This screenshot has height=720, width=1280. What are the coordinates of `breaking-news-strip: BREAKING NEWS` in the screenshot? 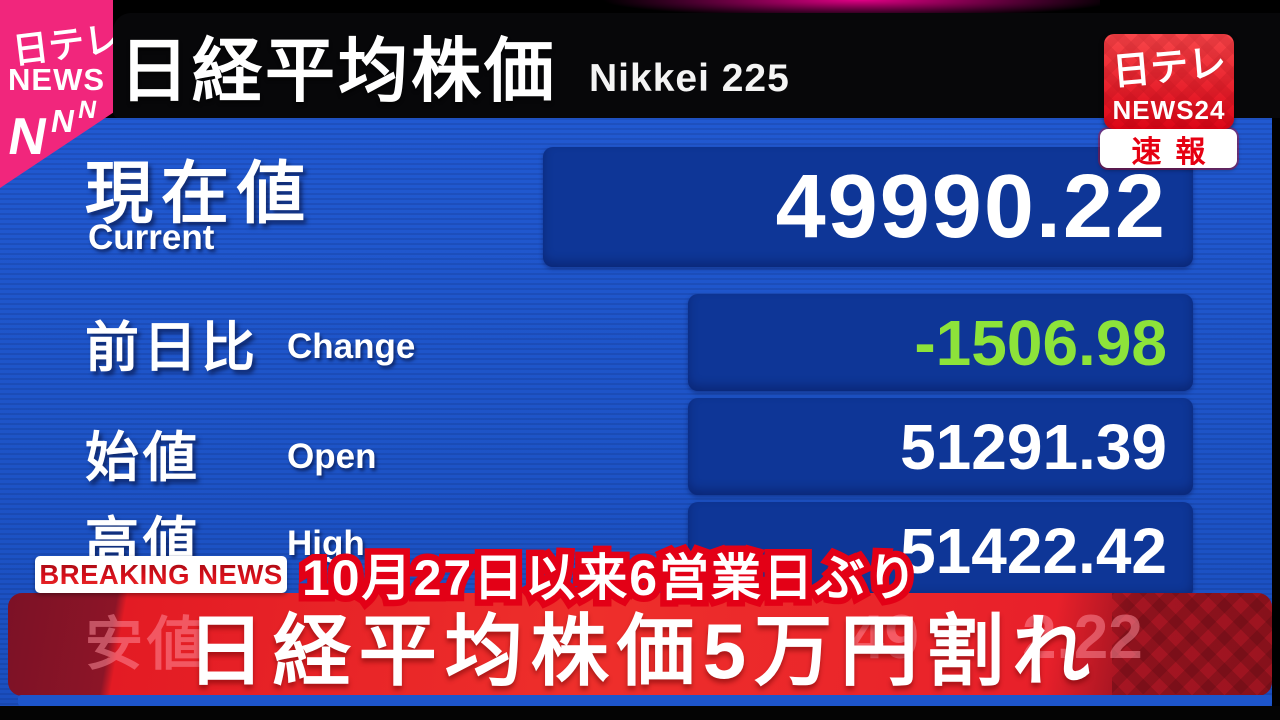 It's located at (161, 574).